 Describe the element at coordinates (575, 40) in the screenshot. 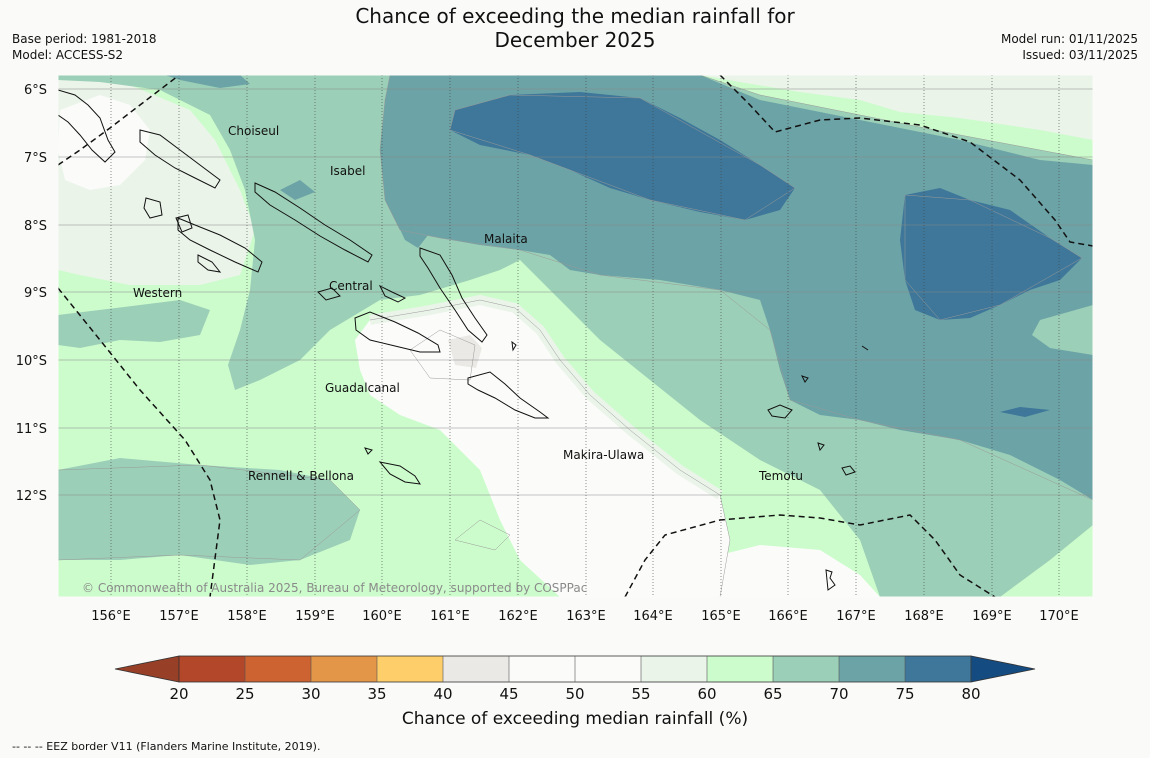

I see `title-line-2: December 2025` at that location.